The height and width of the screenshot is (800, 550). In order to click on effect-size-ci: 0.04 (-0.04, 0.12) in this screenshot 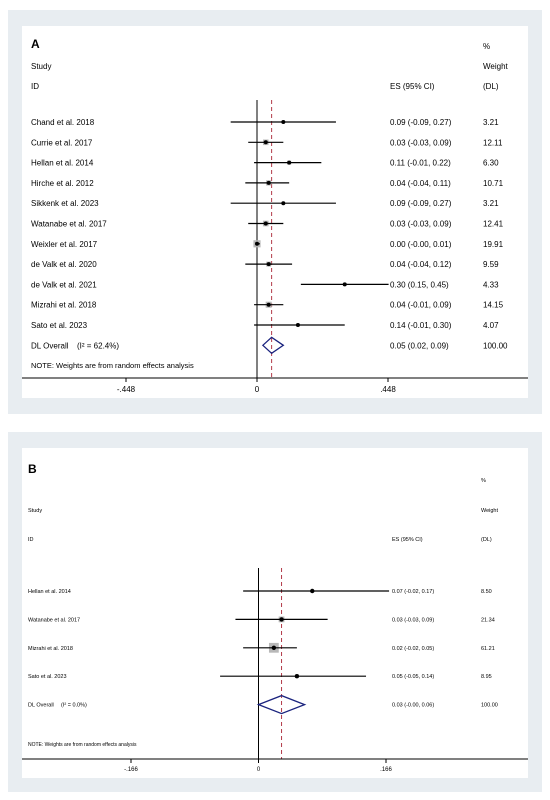, I will do `click(421, 264)`.